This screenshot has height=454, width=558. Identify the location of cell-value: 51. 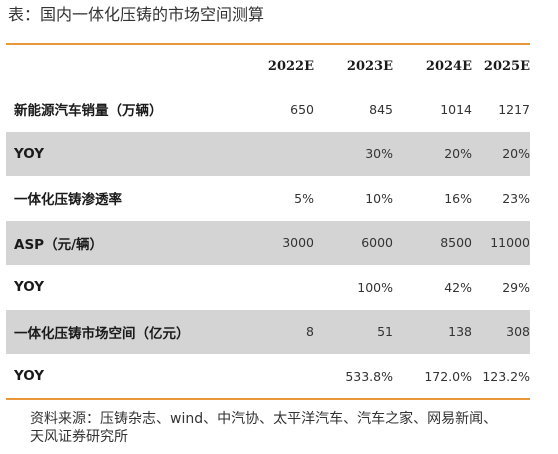
(353, 331).